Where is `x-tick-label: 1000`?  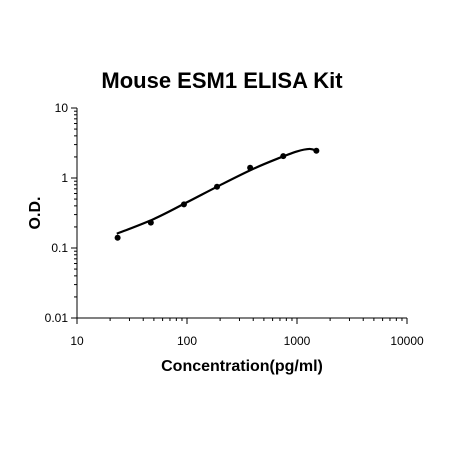
x-tick-label: 1000 is located at coordinates (297, 341).